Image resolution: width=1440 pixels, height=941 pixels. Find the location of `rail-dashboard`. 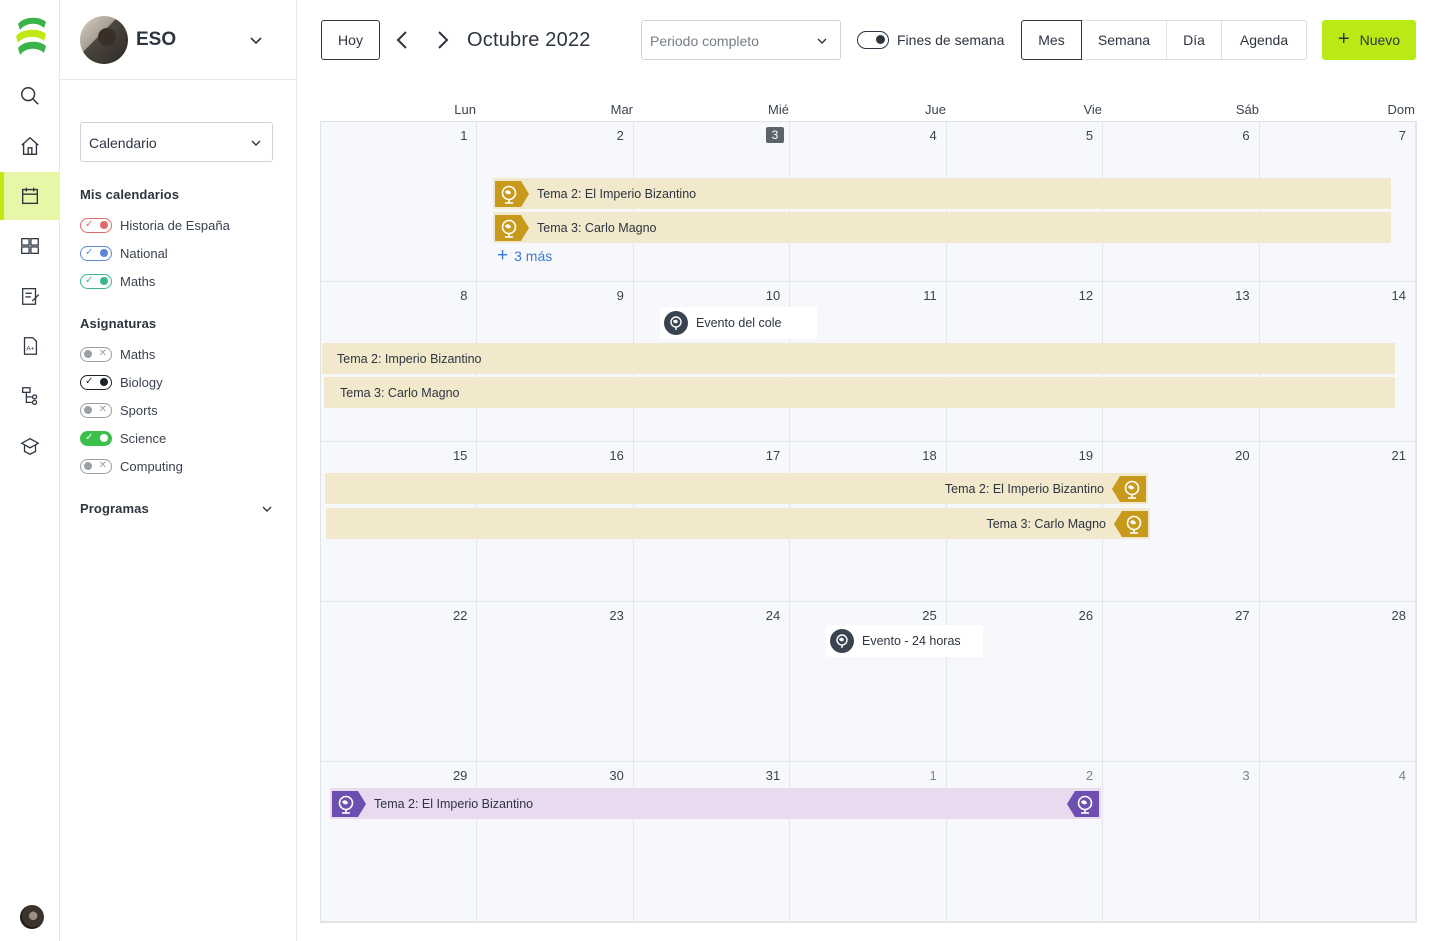

rail-dashboard is located at coordinates (30, 246).